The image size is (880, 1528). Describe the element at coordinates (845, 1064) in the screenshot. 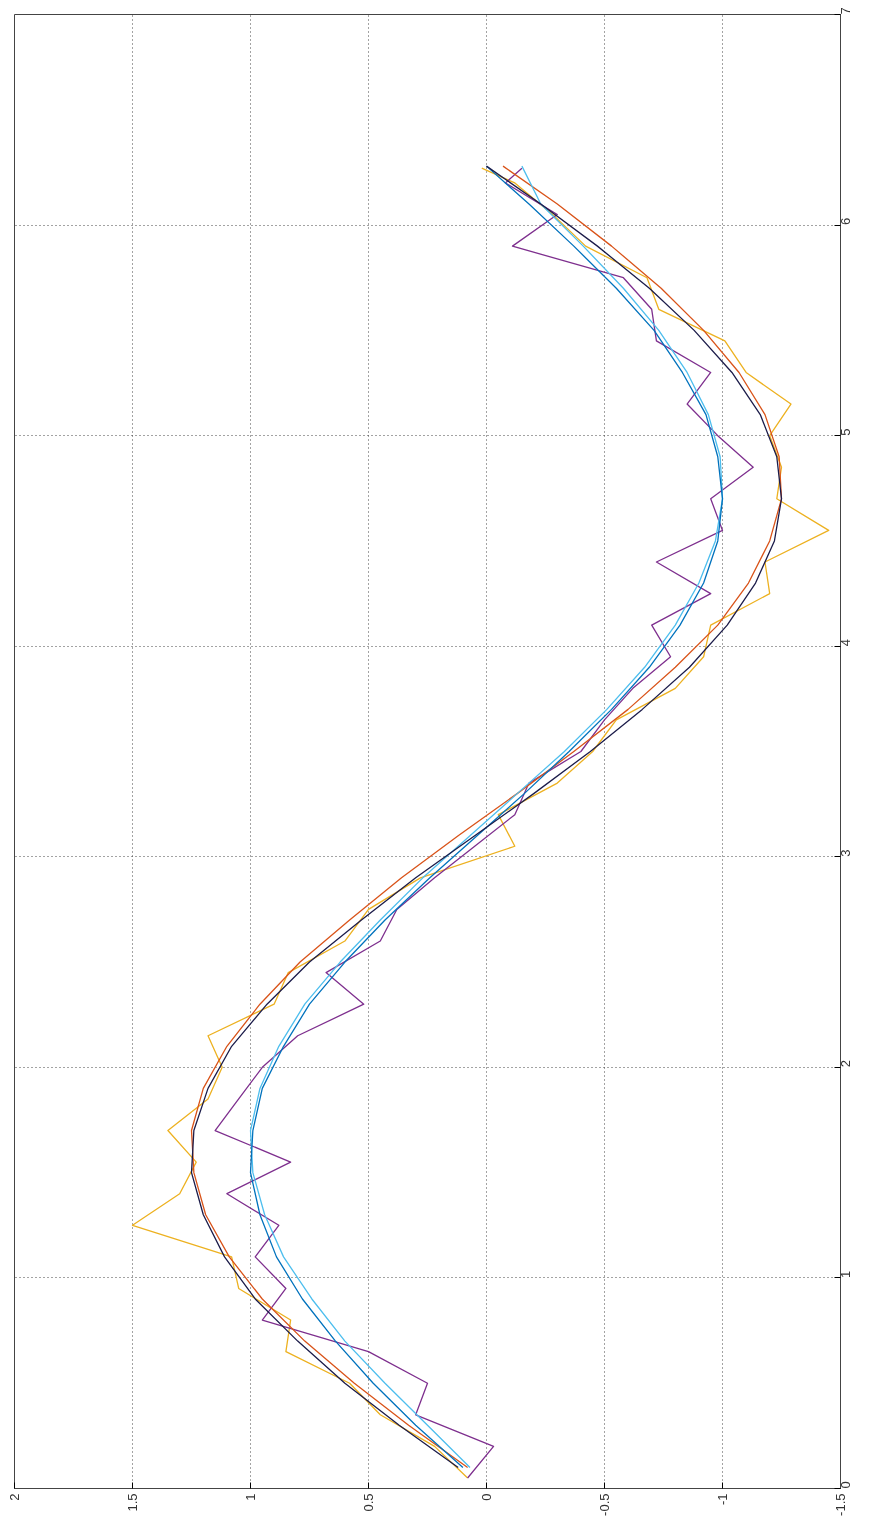

I see `y-tick-label: 2` at that location.